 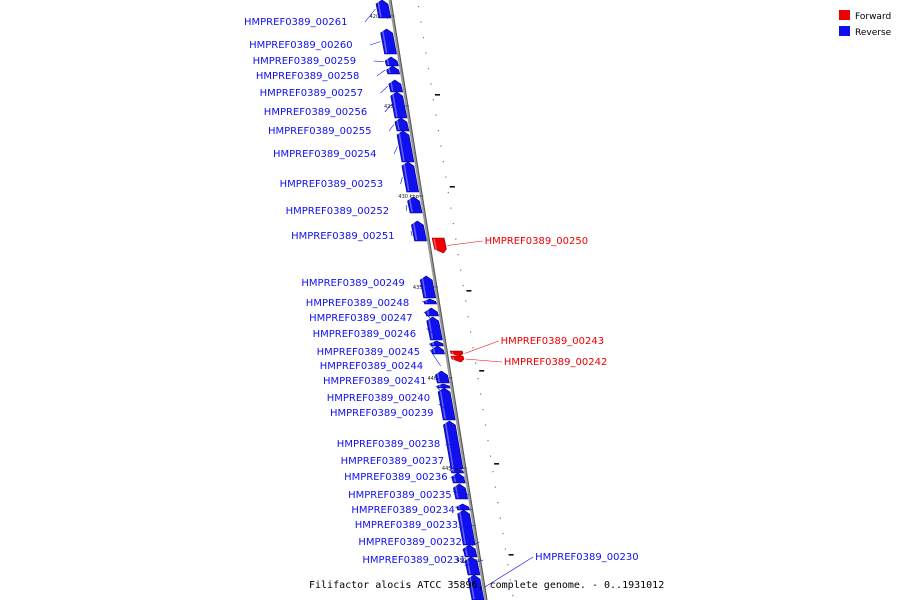 What do you see at coordinates (844, 31) in the screenshot?
I see `reverse-swatch` at bounding box center [844, 31].